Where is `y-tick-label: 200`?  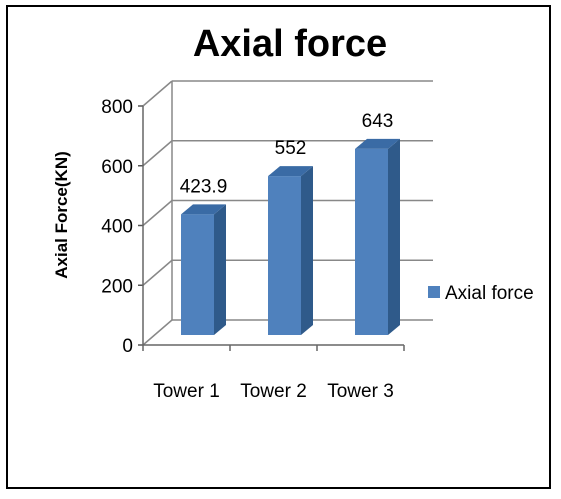
y-tick-label: 200 is located at coordinates (117, 286).